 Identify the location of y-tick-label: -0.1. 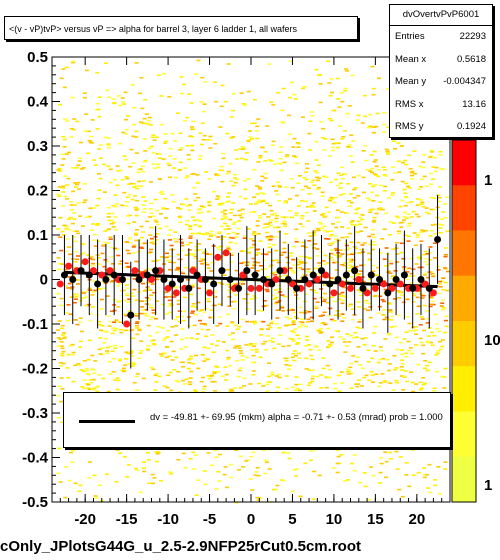
(35, 324).